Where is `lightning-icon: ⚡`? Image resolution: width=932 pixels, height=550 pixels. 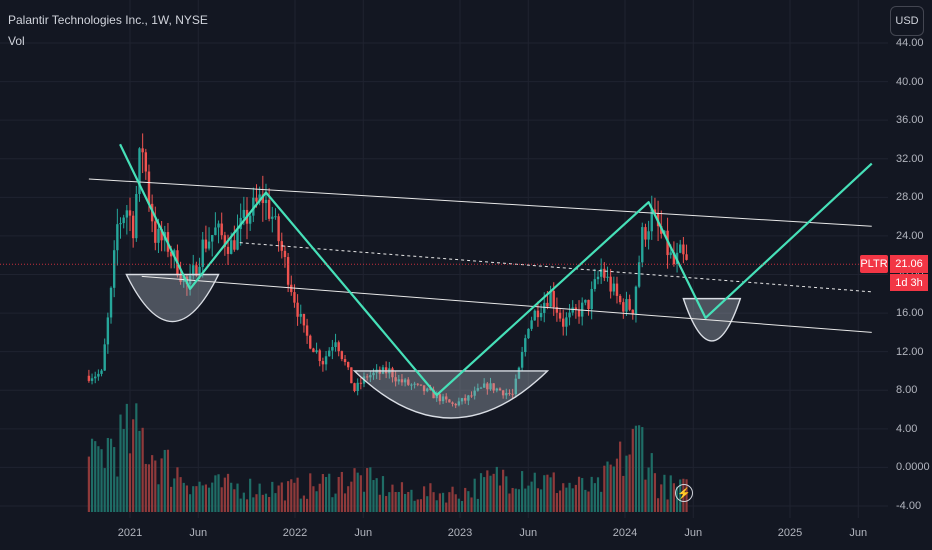
lightning-icon: ⚡ is located at coordinates (684, 493).